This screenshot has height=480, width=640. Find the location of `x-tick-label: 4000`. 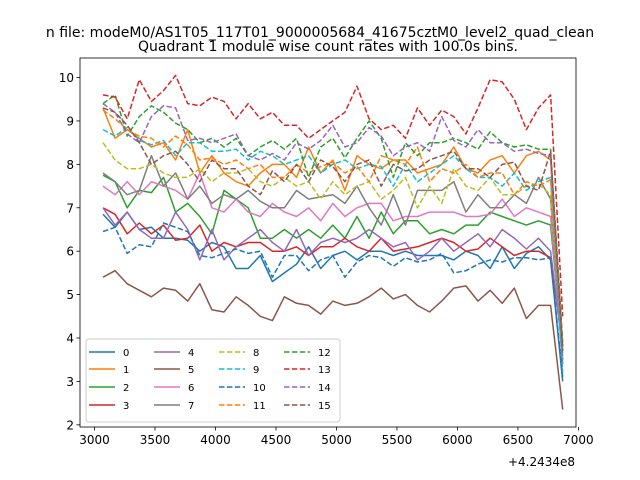

x-tick-label: 4000 is located at coordinates (215, 440).